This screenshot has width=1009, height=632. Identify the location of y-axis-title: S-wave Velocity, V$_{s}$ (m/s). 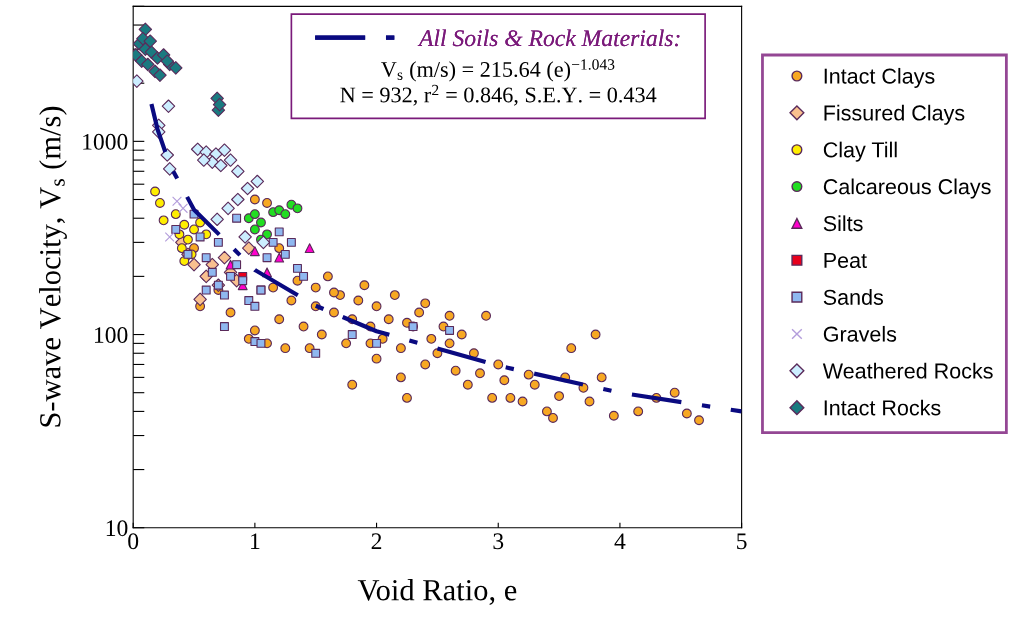
(53, 266).